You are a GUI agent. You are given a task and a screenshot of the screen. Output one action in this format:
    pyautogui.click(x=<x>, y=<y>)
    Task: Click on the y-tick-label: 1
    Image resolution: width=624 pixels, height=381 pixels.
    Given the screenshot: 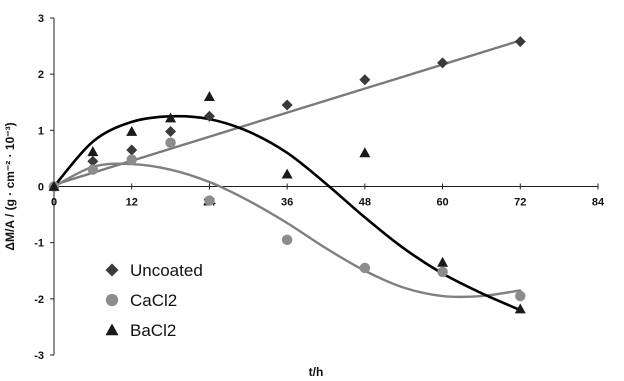 What is the action you would take?
    pyautogui.click(x=41, y=131)
    